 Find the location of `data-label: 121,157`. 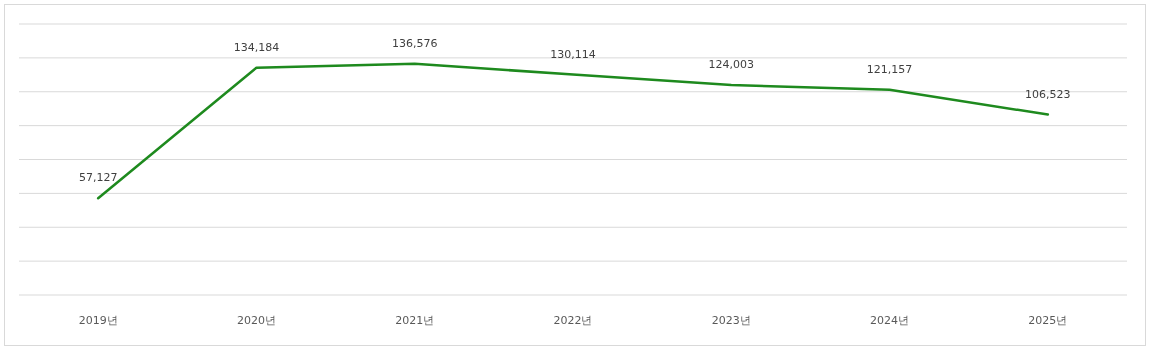

data-label: 121,157 is located at coordinates (889, 69).